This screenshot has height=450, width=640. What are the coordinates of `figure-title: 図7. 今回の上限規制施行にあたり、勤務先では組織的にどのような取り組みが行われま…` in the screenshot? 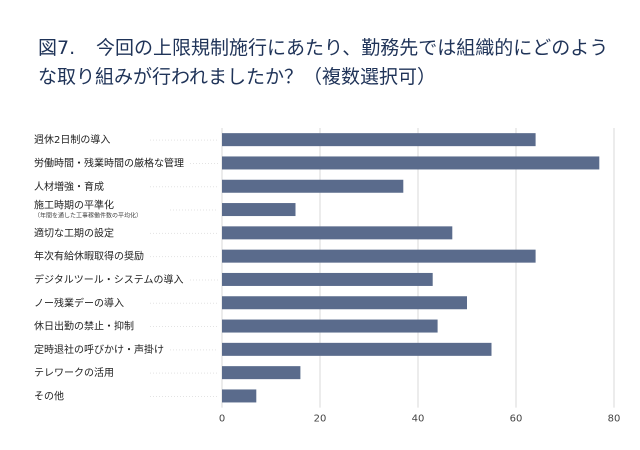 It's located at (328, 63).